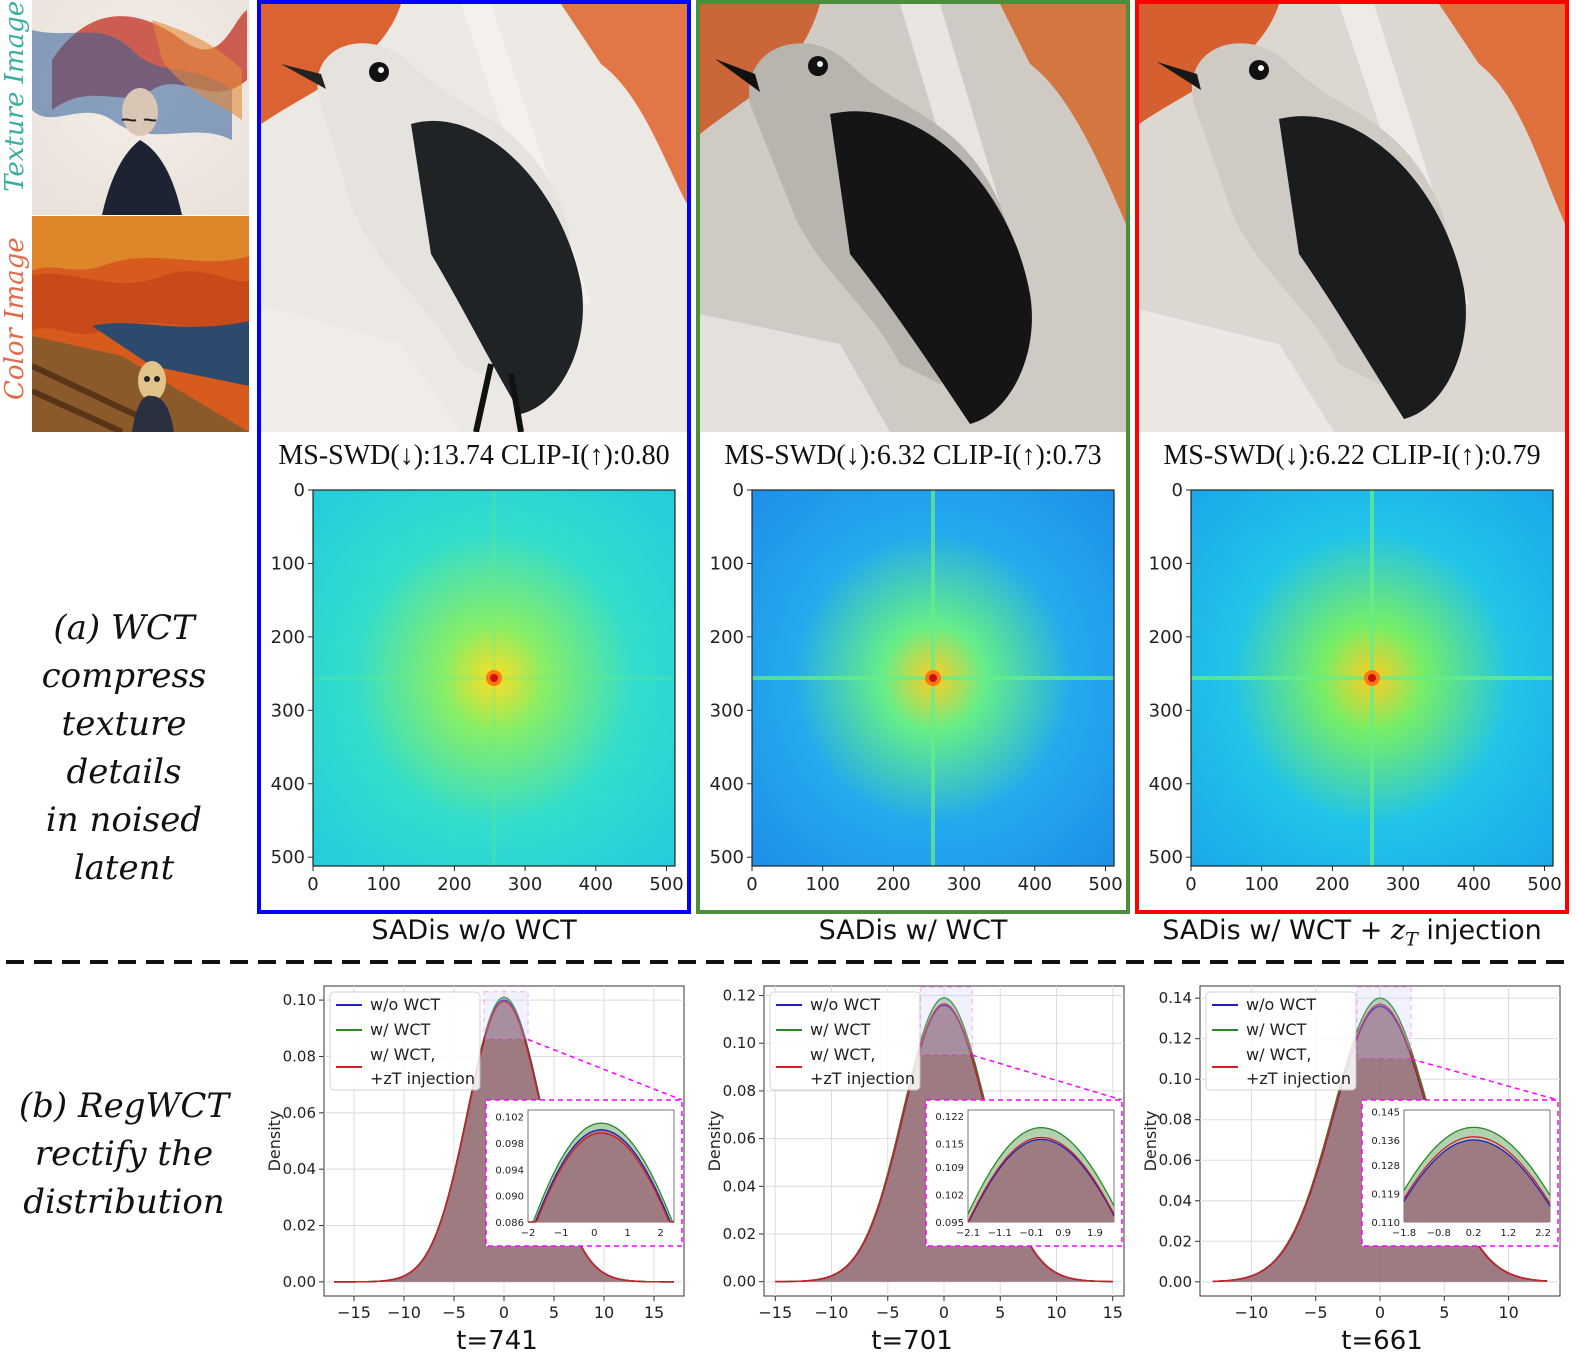 The height and width of the screenshot is (1361, 1577). What do you see at coordinates (1281, 1004) in the screenshot?
I see `legend-label: w/o WCT` at bounding box center [1281, 1004].